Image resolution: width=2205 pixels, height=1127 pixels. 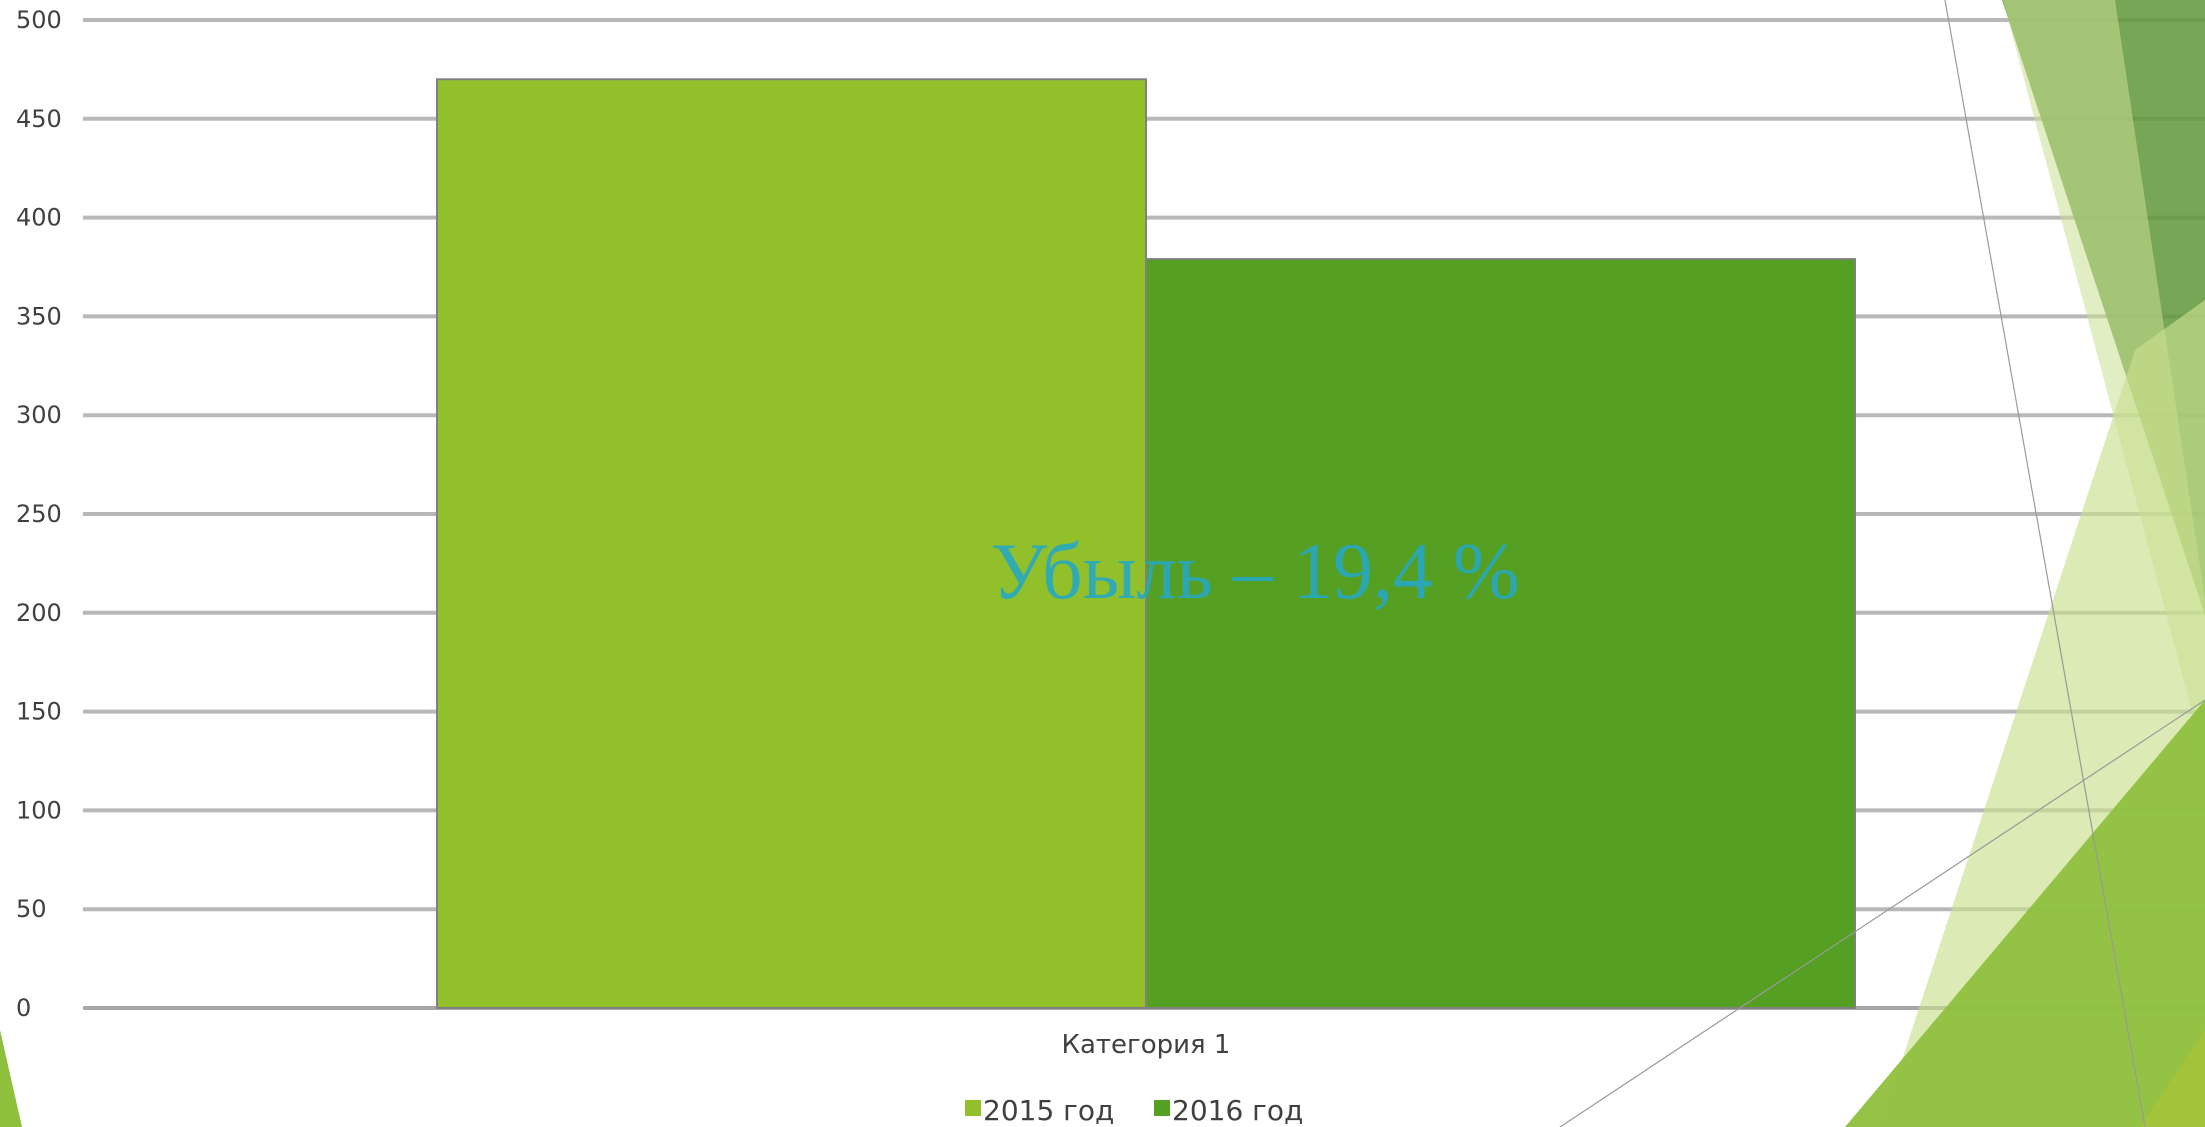 I want to click on y-tick-label: 250, so click(x=39, y=514).